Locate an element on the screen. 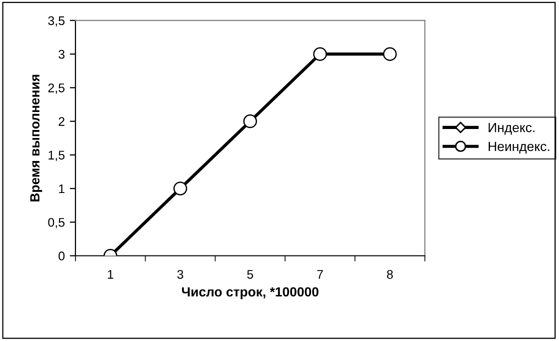  x-tick-label: 8 is located at coordinates (389, 274).